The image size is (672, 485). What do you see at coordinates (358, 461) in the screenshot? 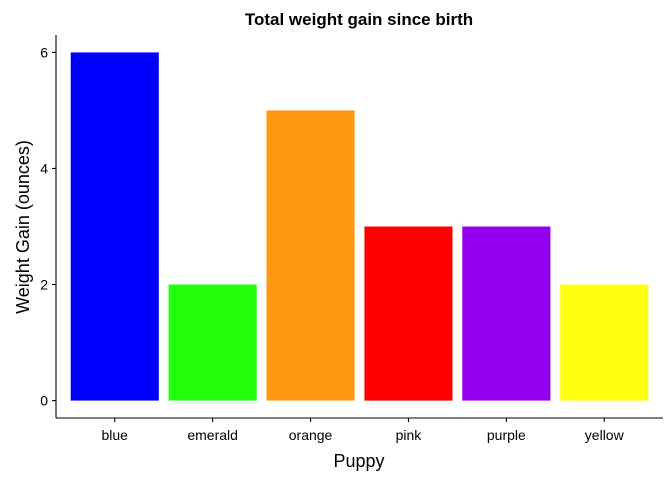
I see `x-axis-title: Puppy` at bounding box center [358, 461].